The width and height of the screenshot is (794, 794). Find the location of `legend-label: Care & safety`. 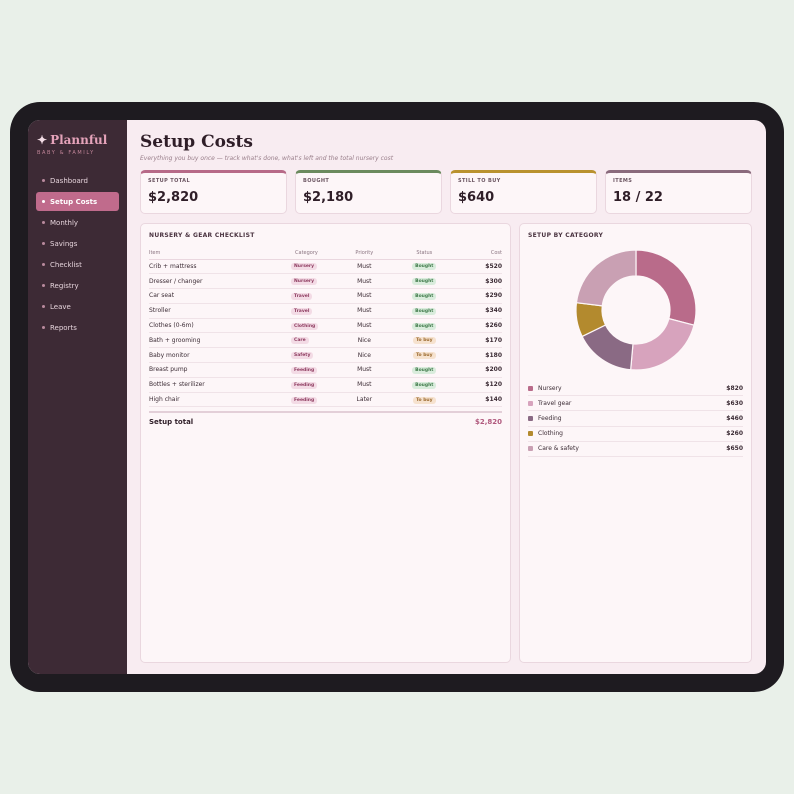

legend-label: Care & safety is located at coordinates (558, 449).